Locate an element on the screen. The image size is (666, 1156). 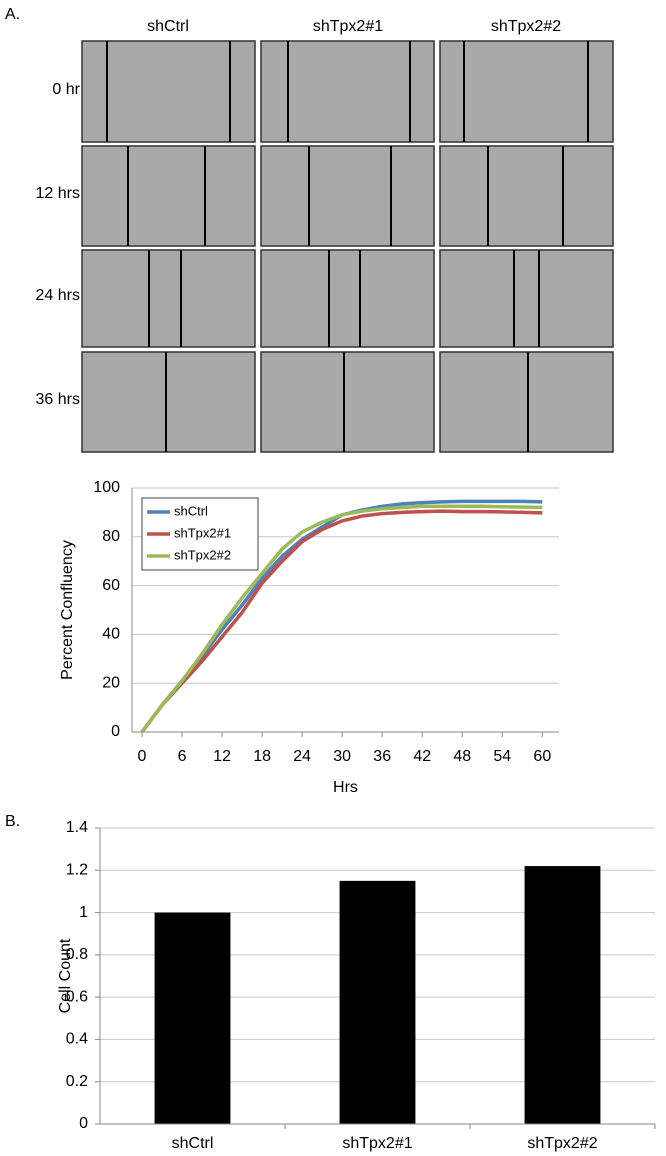
x-tick-label: 18 is located at coordinates (262, 756).